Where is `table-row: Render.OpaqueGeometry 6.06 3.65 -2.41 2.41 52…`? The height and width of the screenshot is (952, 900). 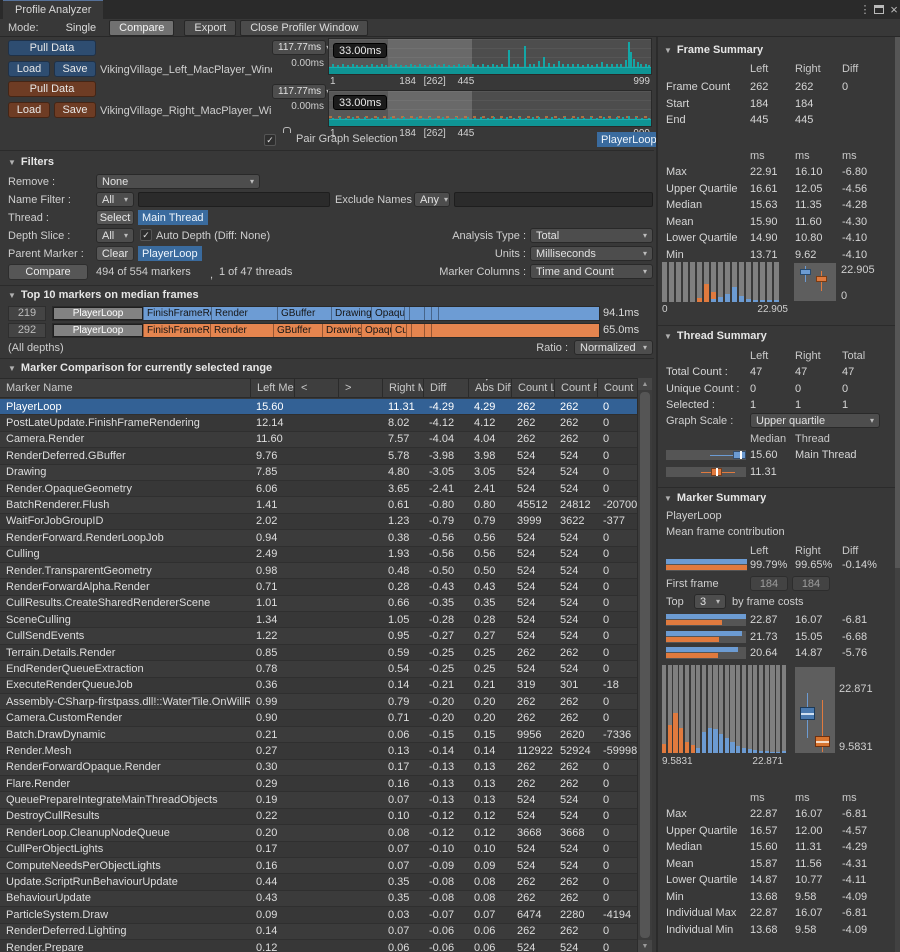
table-row: Render.OpaqueGeometry 6.06 3.65 -2.41 2.41 52… is located at coordinates (318, 489).